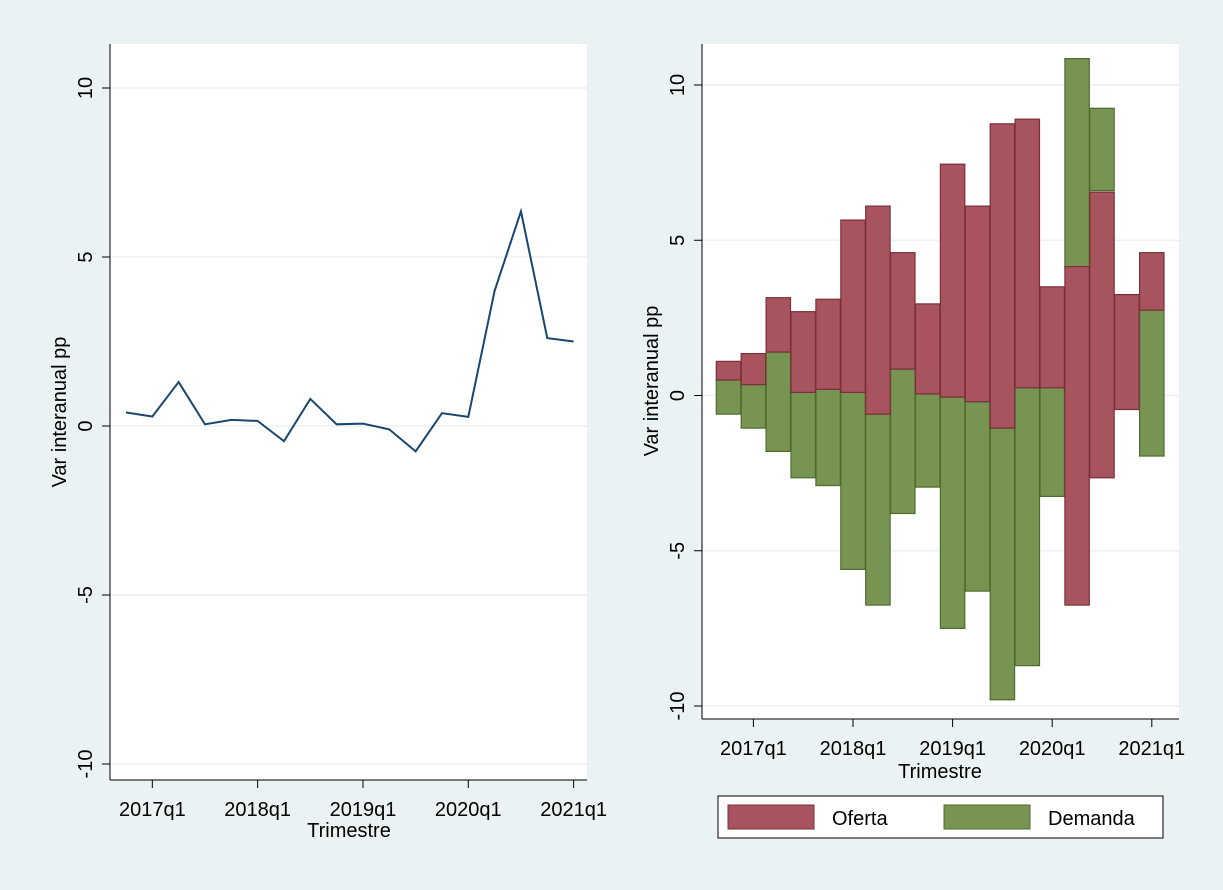 The width and height of the screenshot is (1223, 890). Describe the element at coordinates (86, 88) in the screenshot. I see `line-y-tick-label: 10` at that location.